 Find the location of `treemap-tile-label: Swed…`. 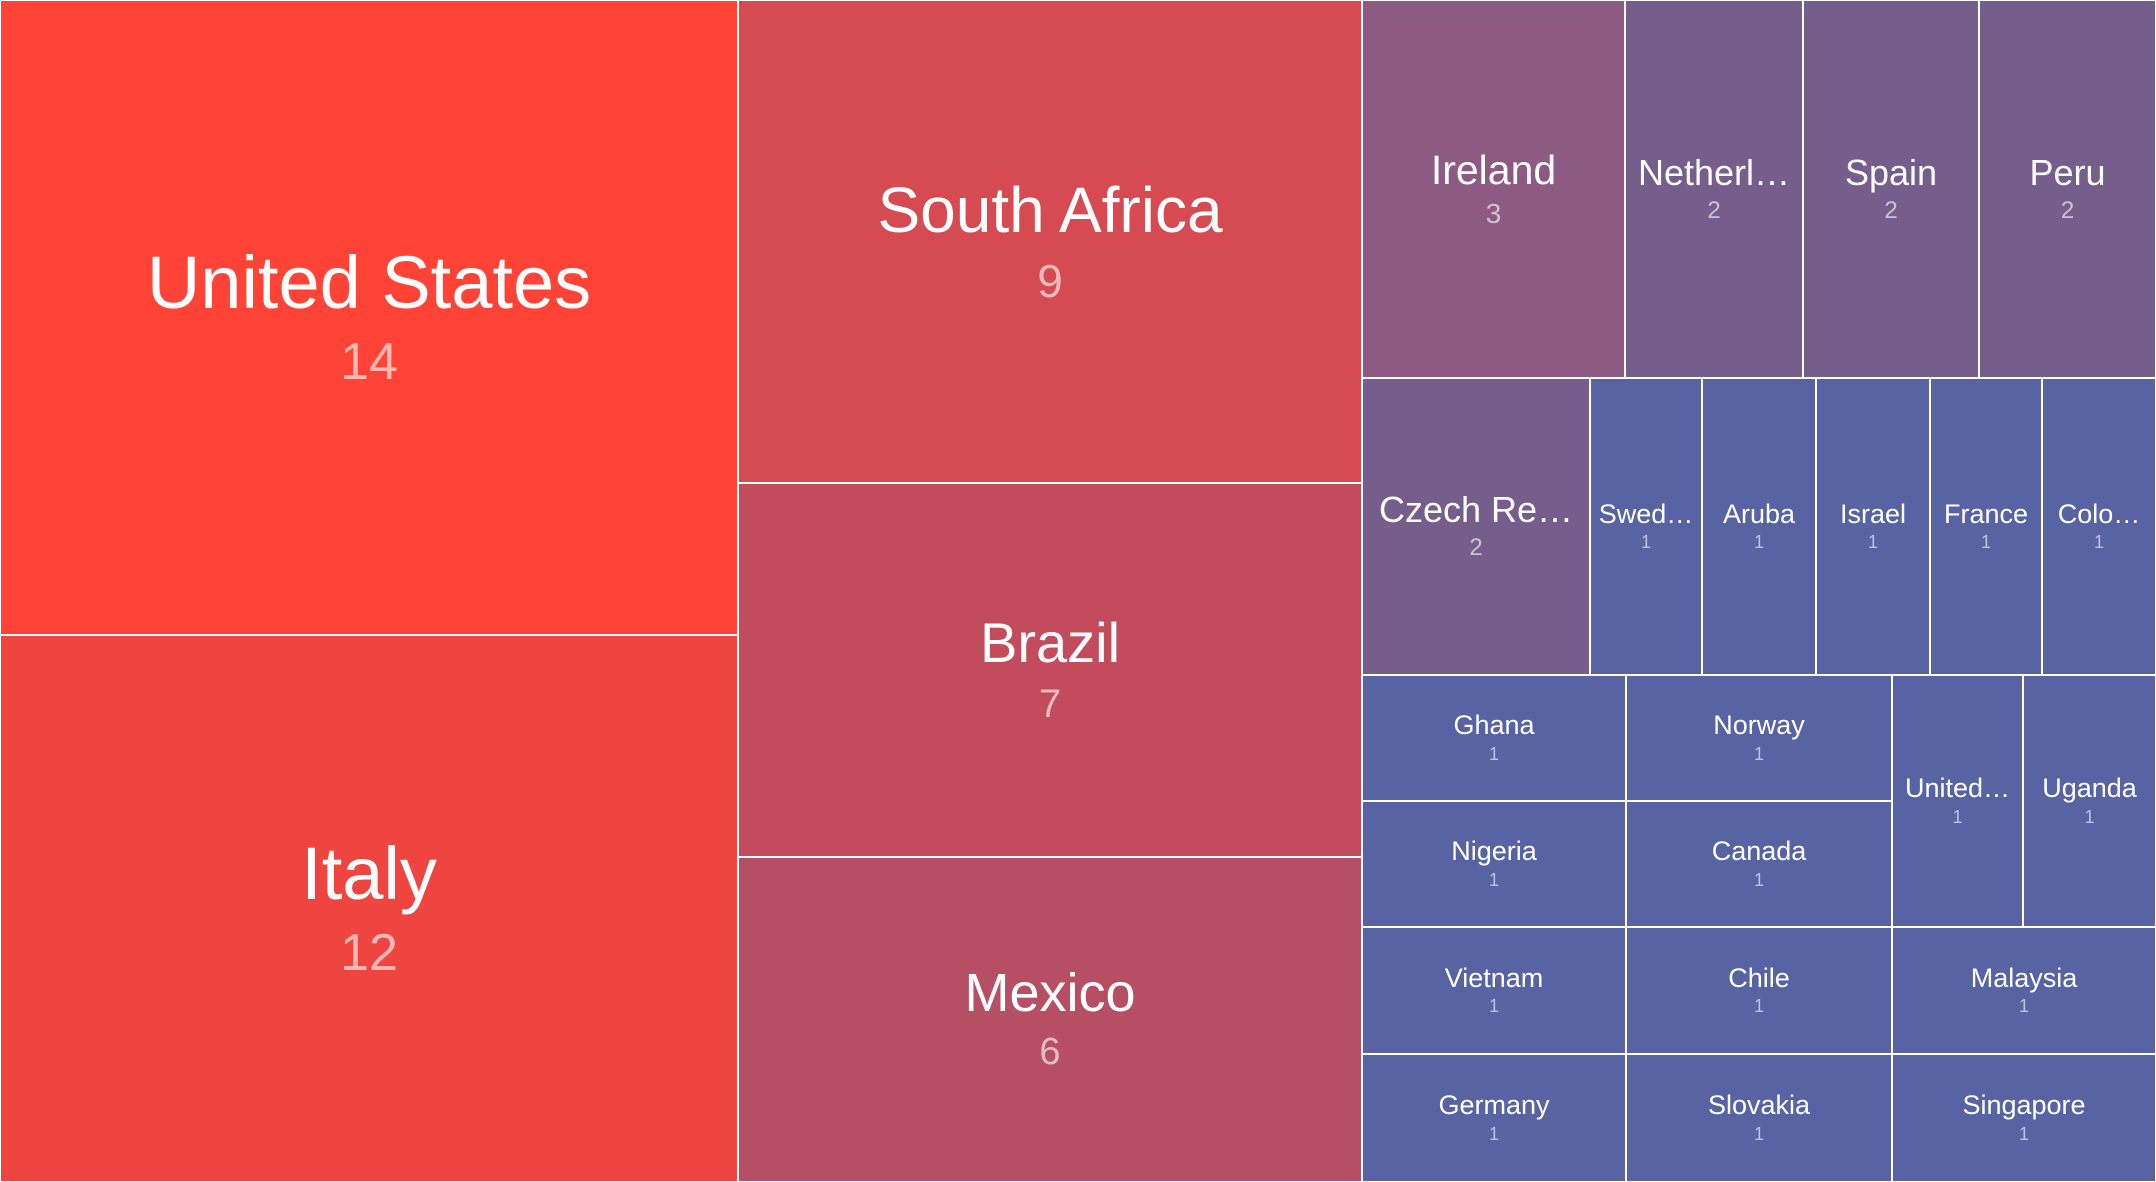

treemap-tile-label: Swed… is located at coordinates (1646, 513).